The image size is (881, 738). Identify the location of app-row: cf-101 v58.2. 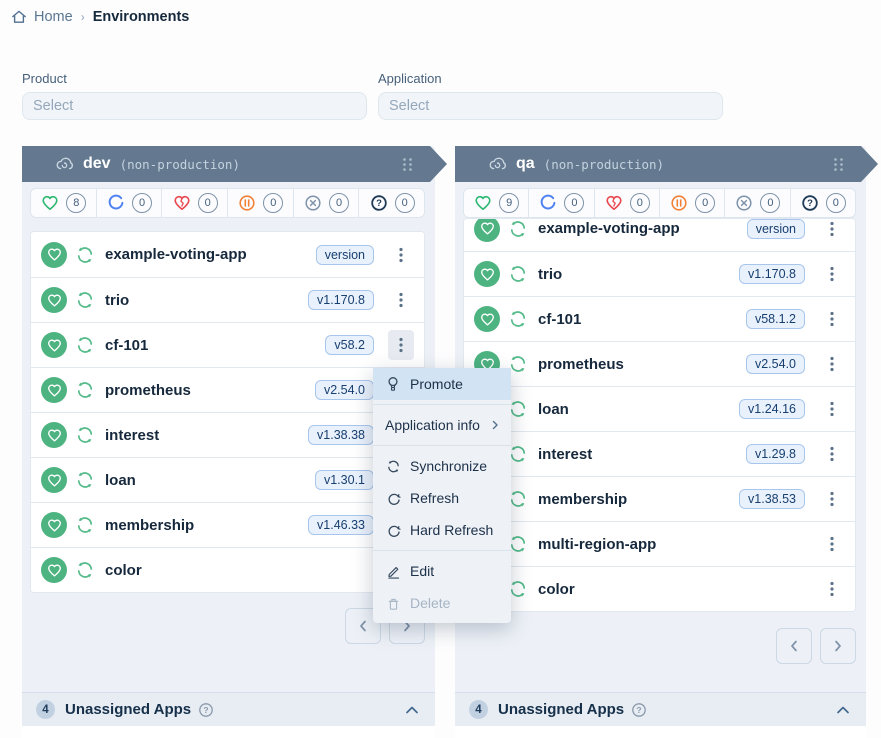
(227, 344).